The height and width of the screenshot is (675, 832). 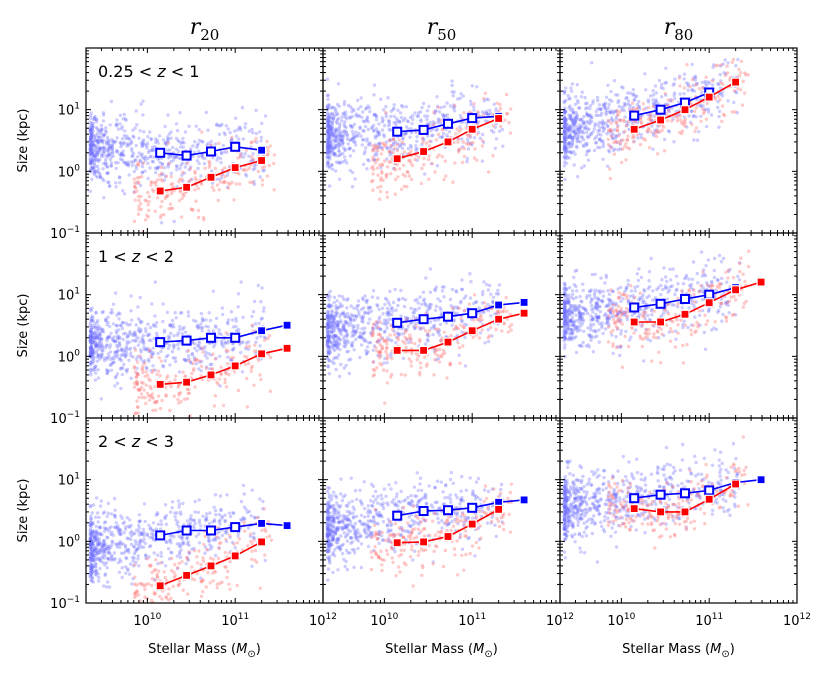 What do you see at coordinates (211, 177) in the screenshot?
I see `median-point-red` at bounding box center [211, 177].